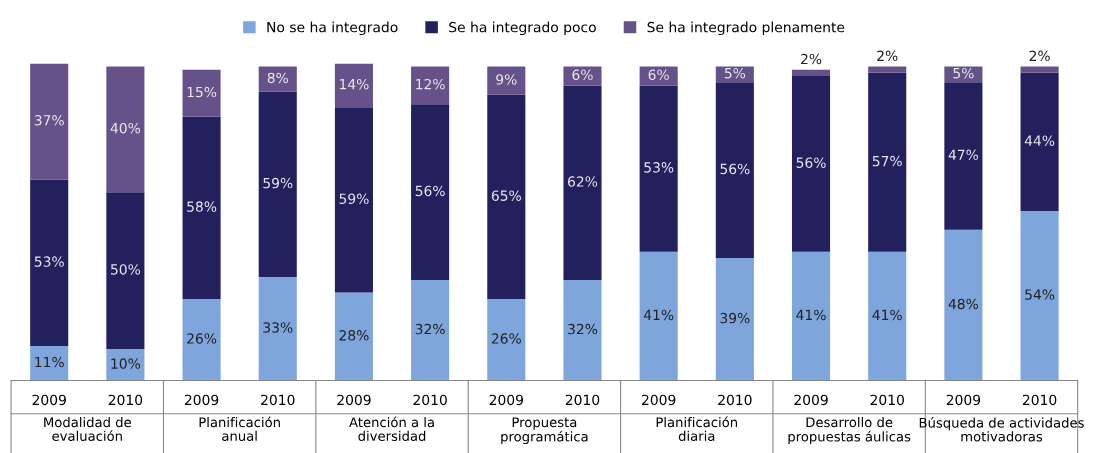  I want to click on data-label: 15%, so click(202, 92).